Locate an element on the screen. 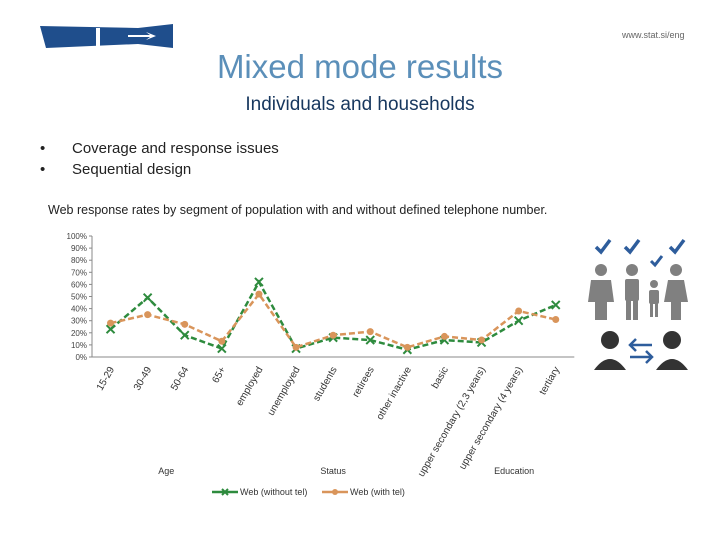  x-tick-label: other inactive is located at coordinates (394, 393).